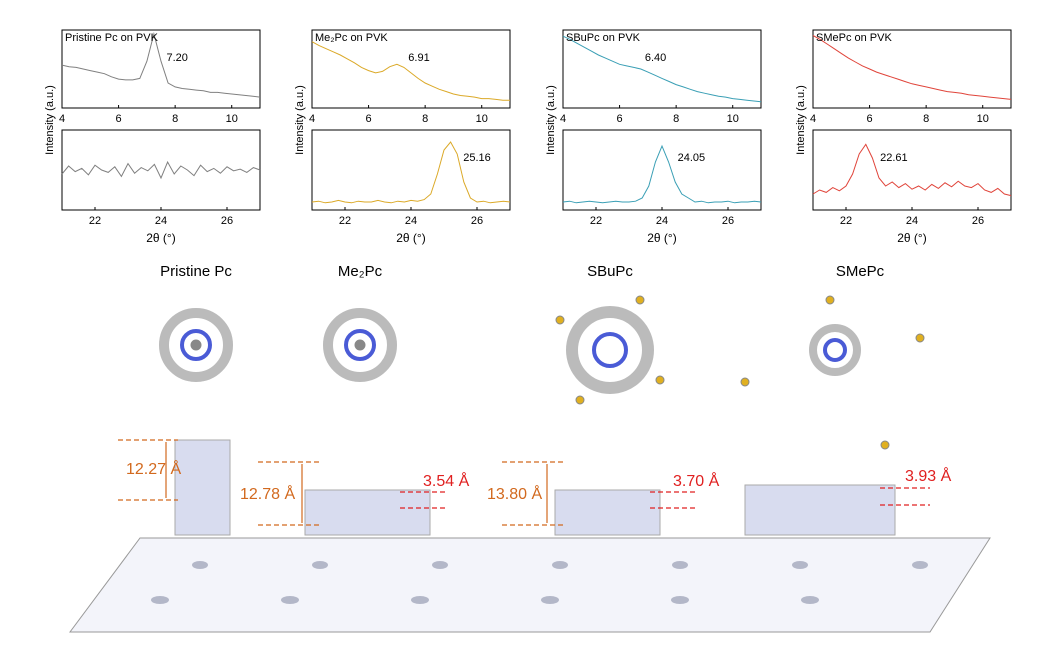  I want to click on stacks, so click(535, 487).